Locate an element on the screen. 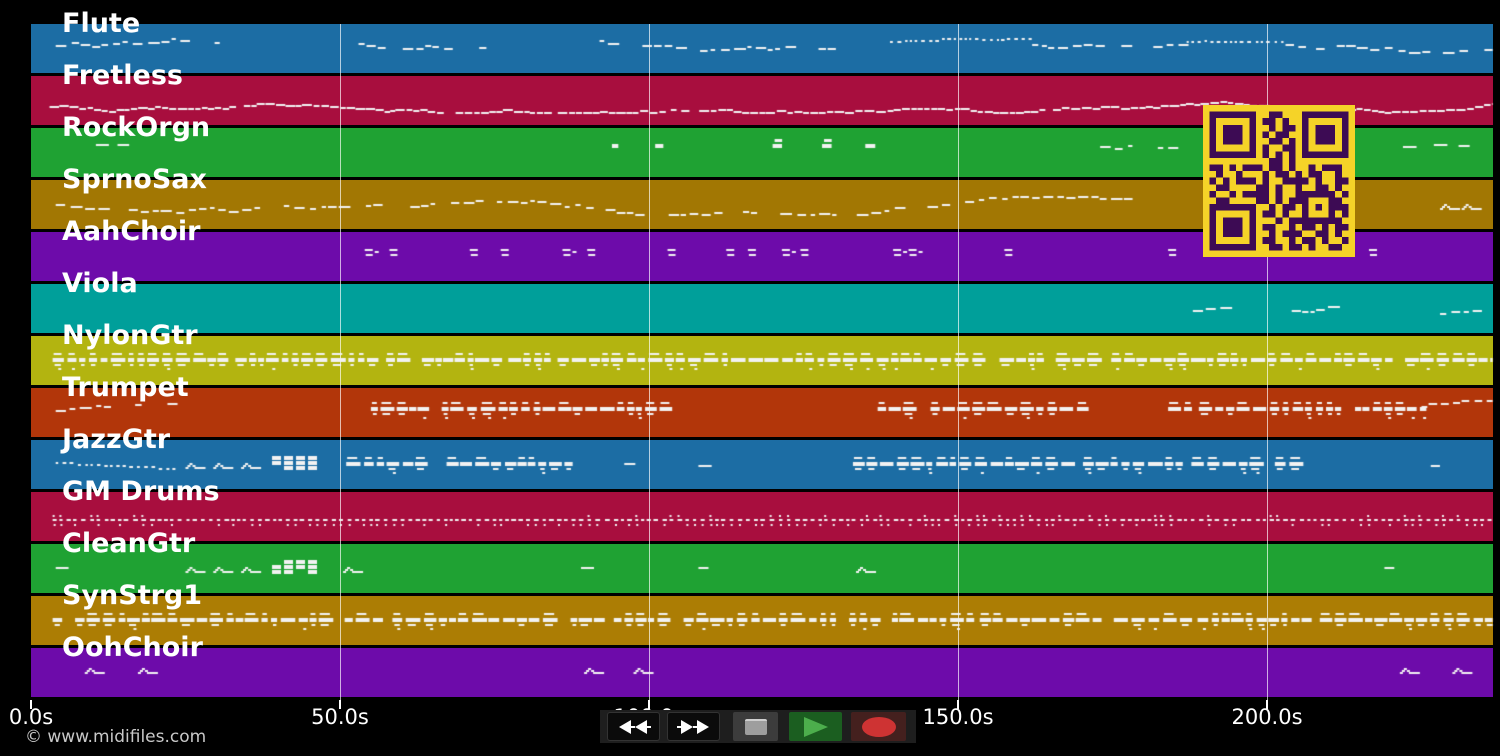 The width and height of the screenshot is (1500, 756). track-band-gm-drums is located at coordinates (762, 516).